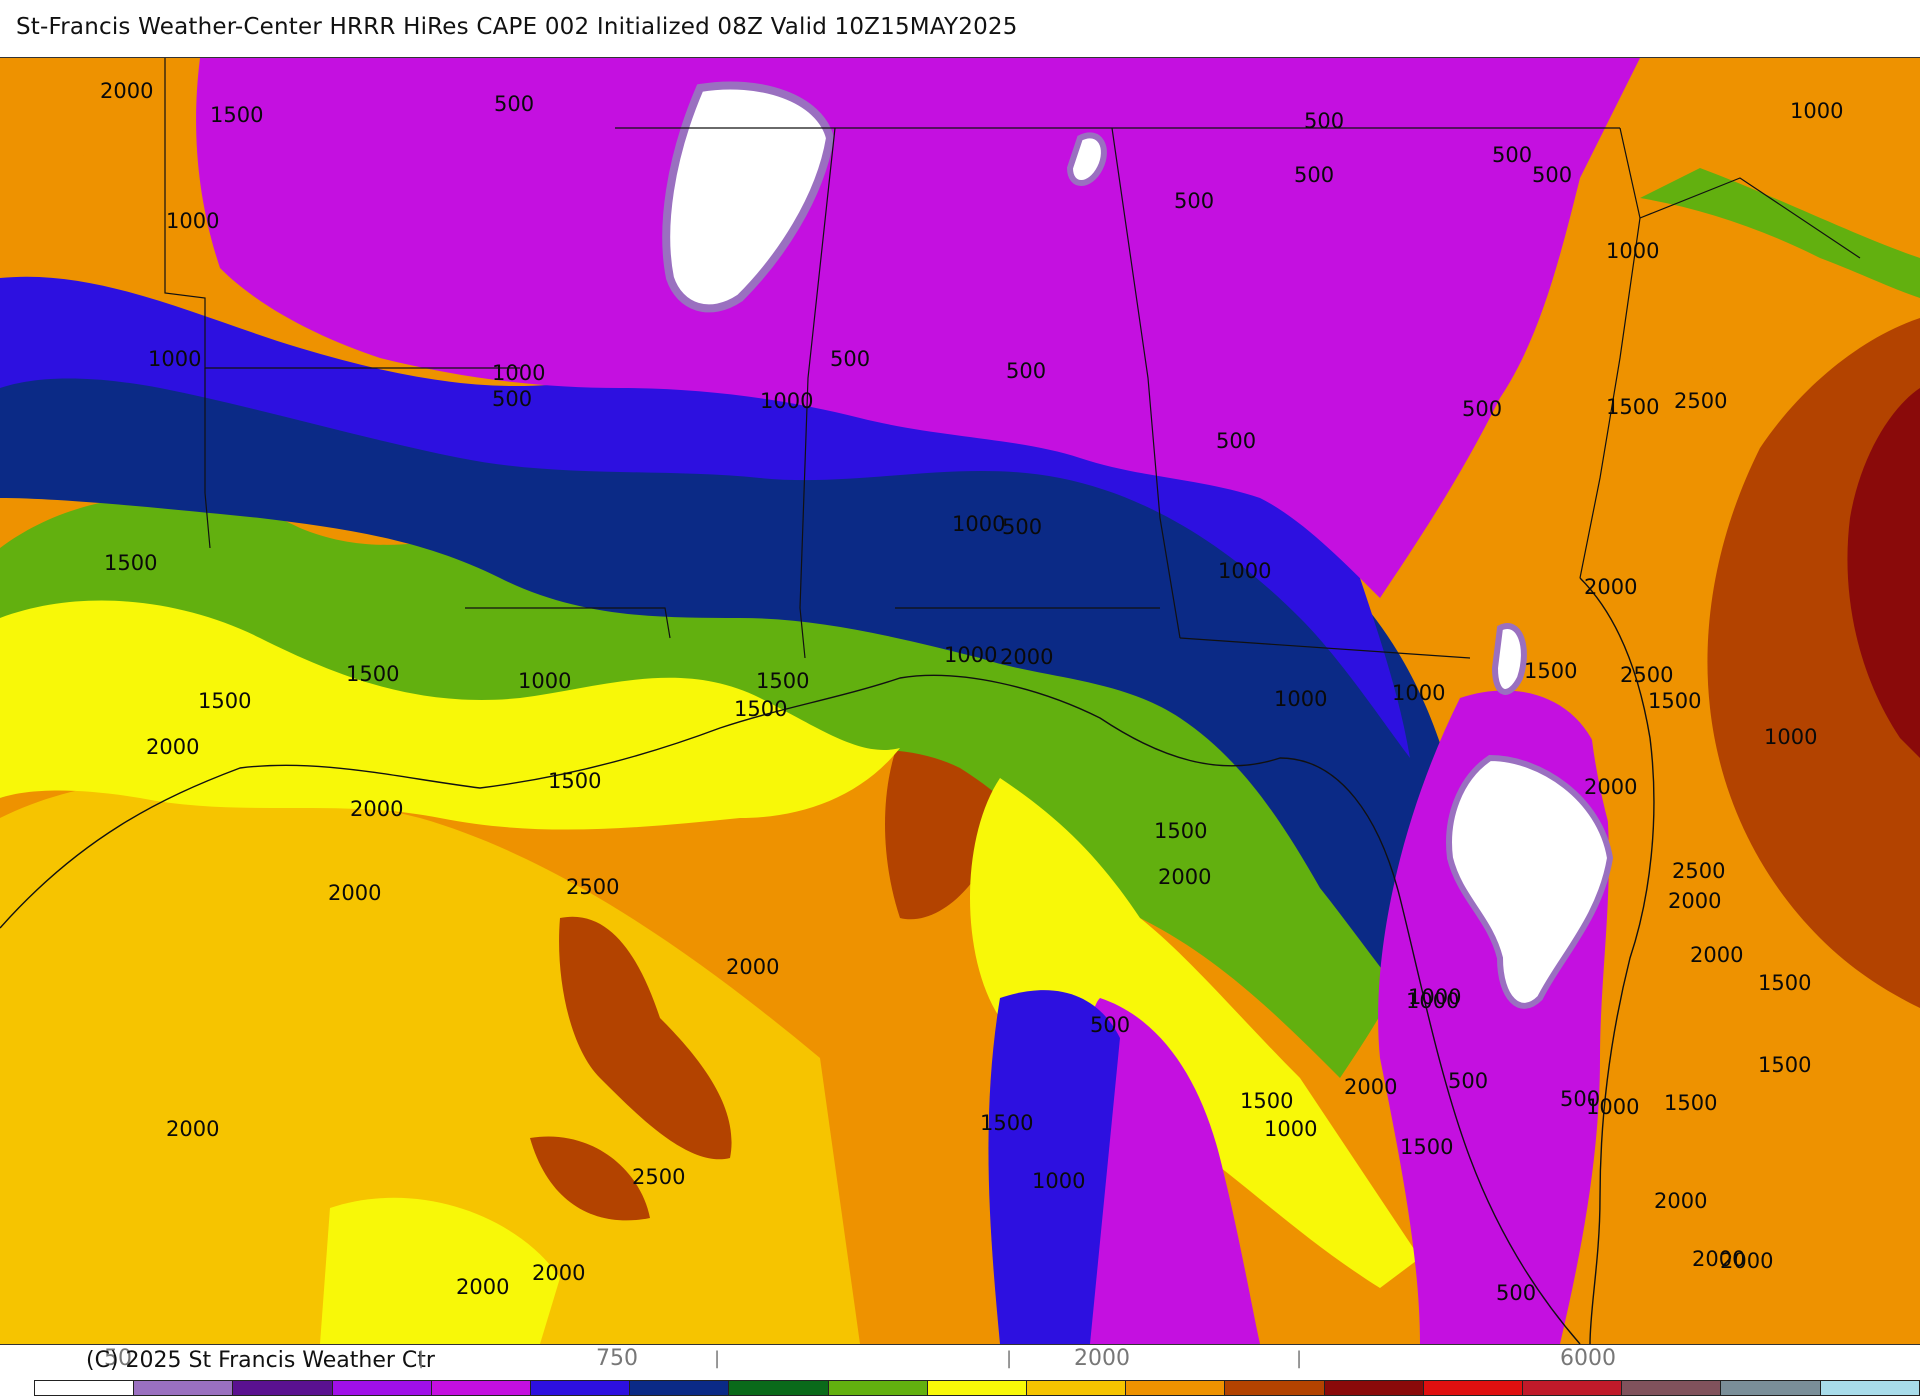 The width and height of the screenshot is (1920, 1400). Describe the element at coordinates (1509, 659) in the screenshot. I see `cape-fill-white-carolina` at that location.